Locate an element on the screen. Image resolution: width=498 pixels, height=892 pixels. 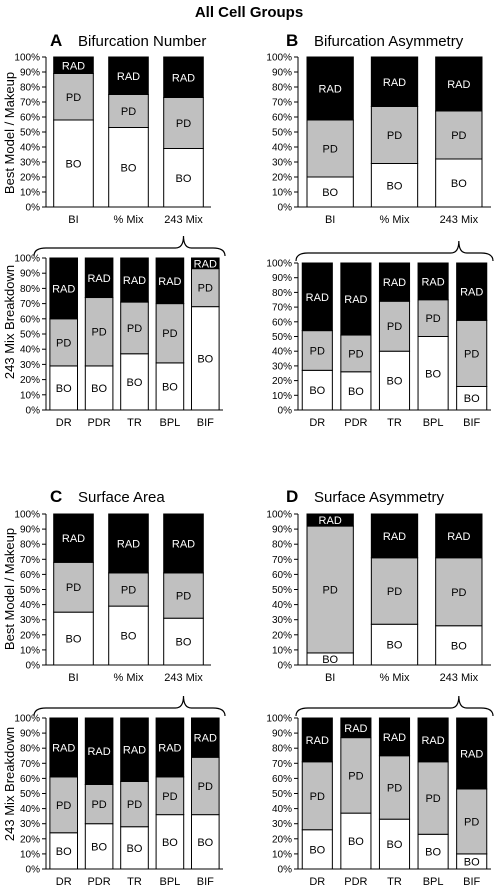
y-tick-label: 0% is located at coordinates (33, 666).